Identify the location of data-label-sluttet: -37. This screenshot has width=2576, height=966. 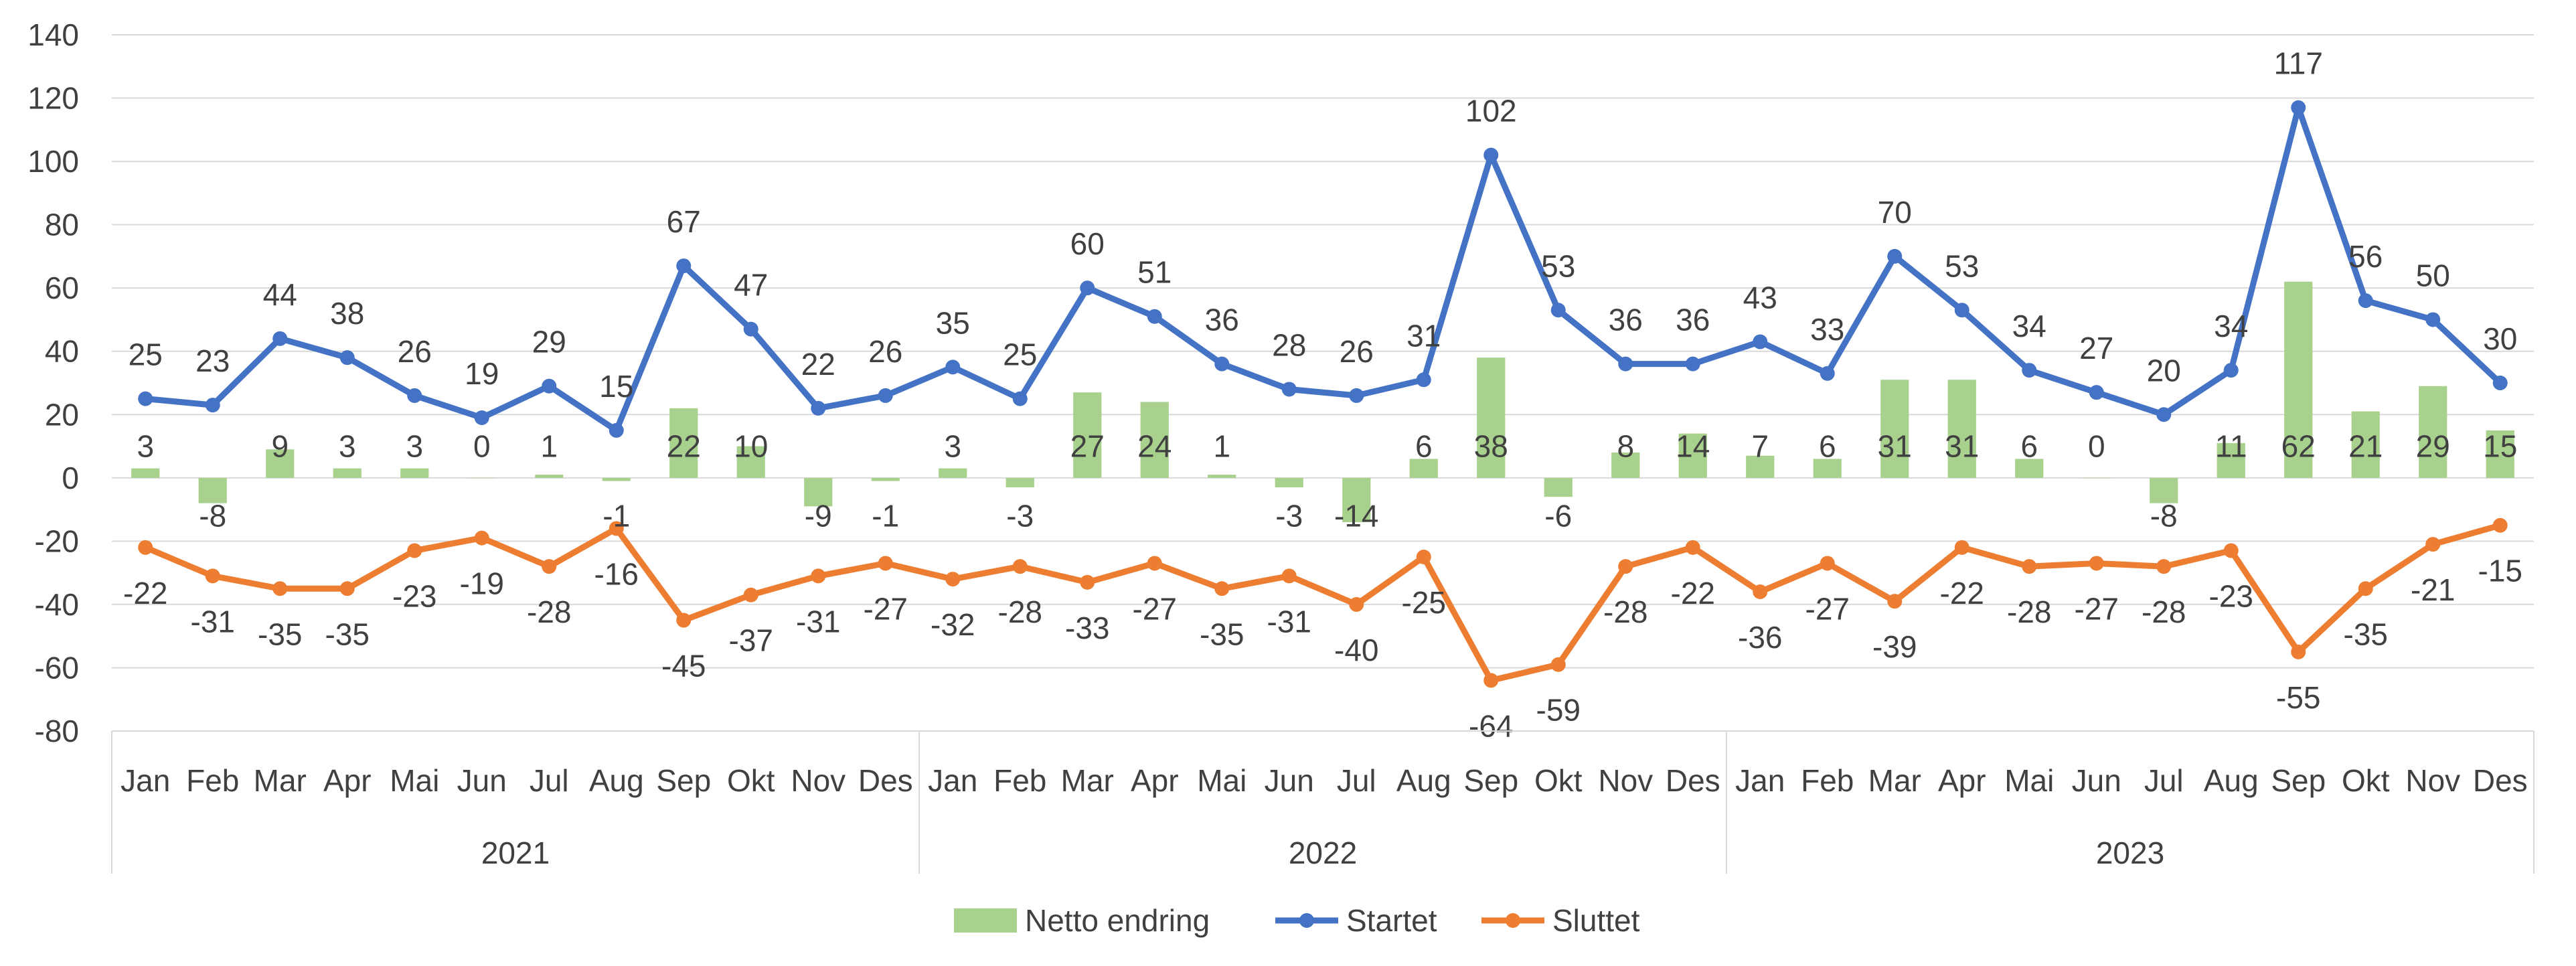
(751, 641).